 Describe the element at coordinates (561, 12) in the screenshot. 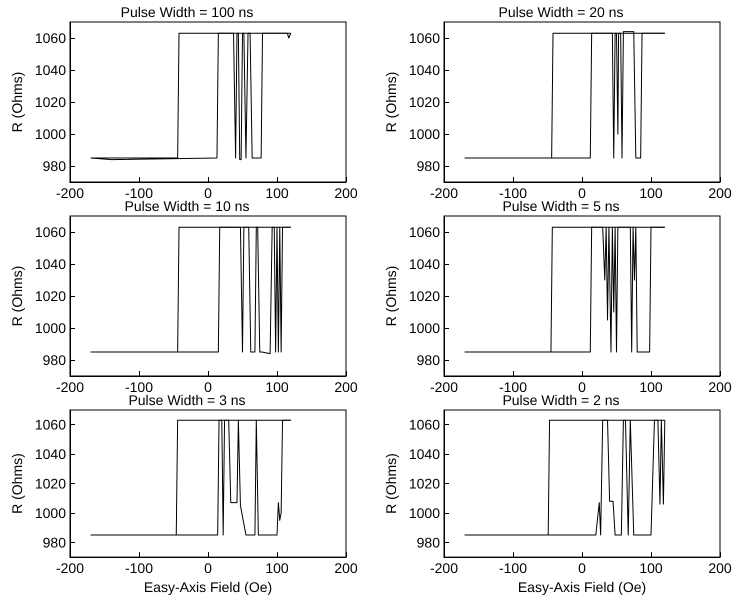

I see `chart-title: Pulse Width = 20 ns` at that location.